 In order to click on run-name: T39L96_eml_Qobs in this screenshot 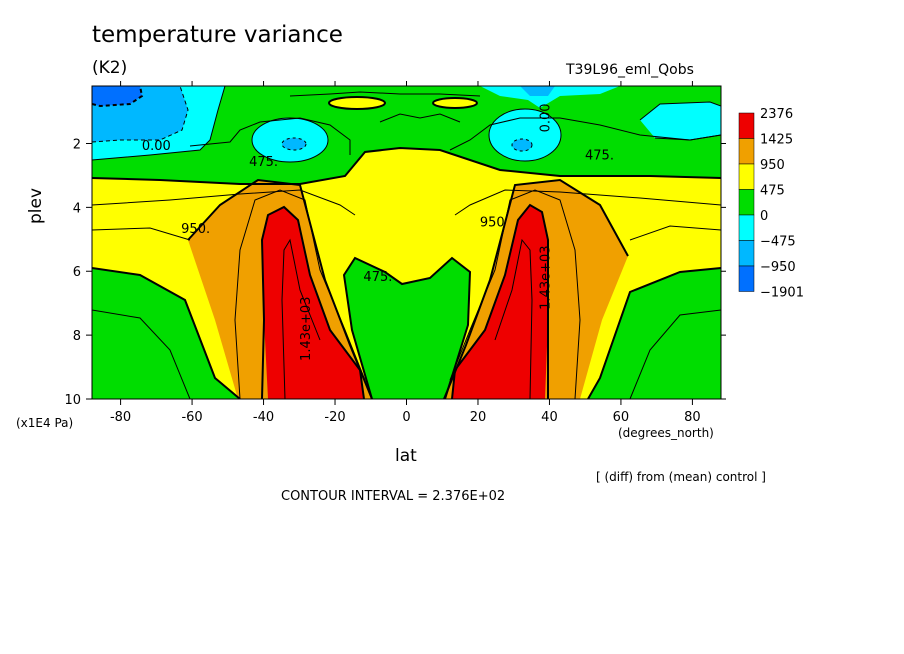, I will do `click(630, 70)`.